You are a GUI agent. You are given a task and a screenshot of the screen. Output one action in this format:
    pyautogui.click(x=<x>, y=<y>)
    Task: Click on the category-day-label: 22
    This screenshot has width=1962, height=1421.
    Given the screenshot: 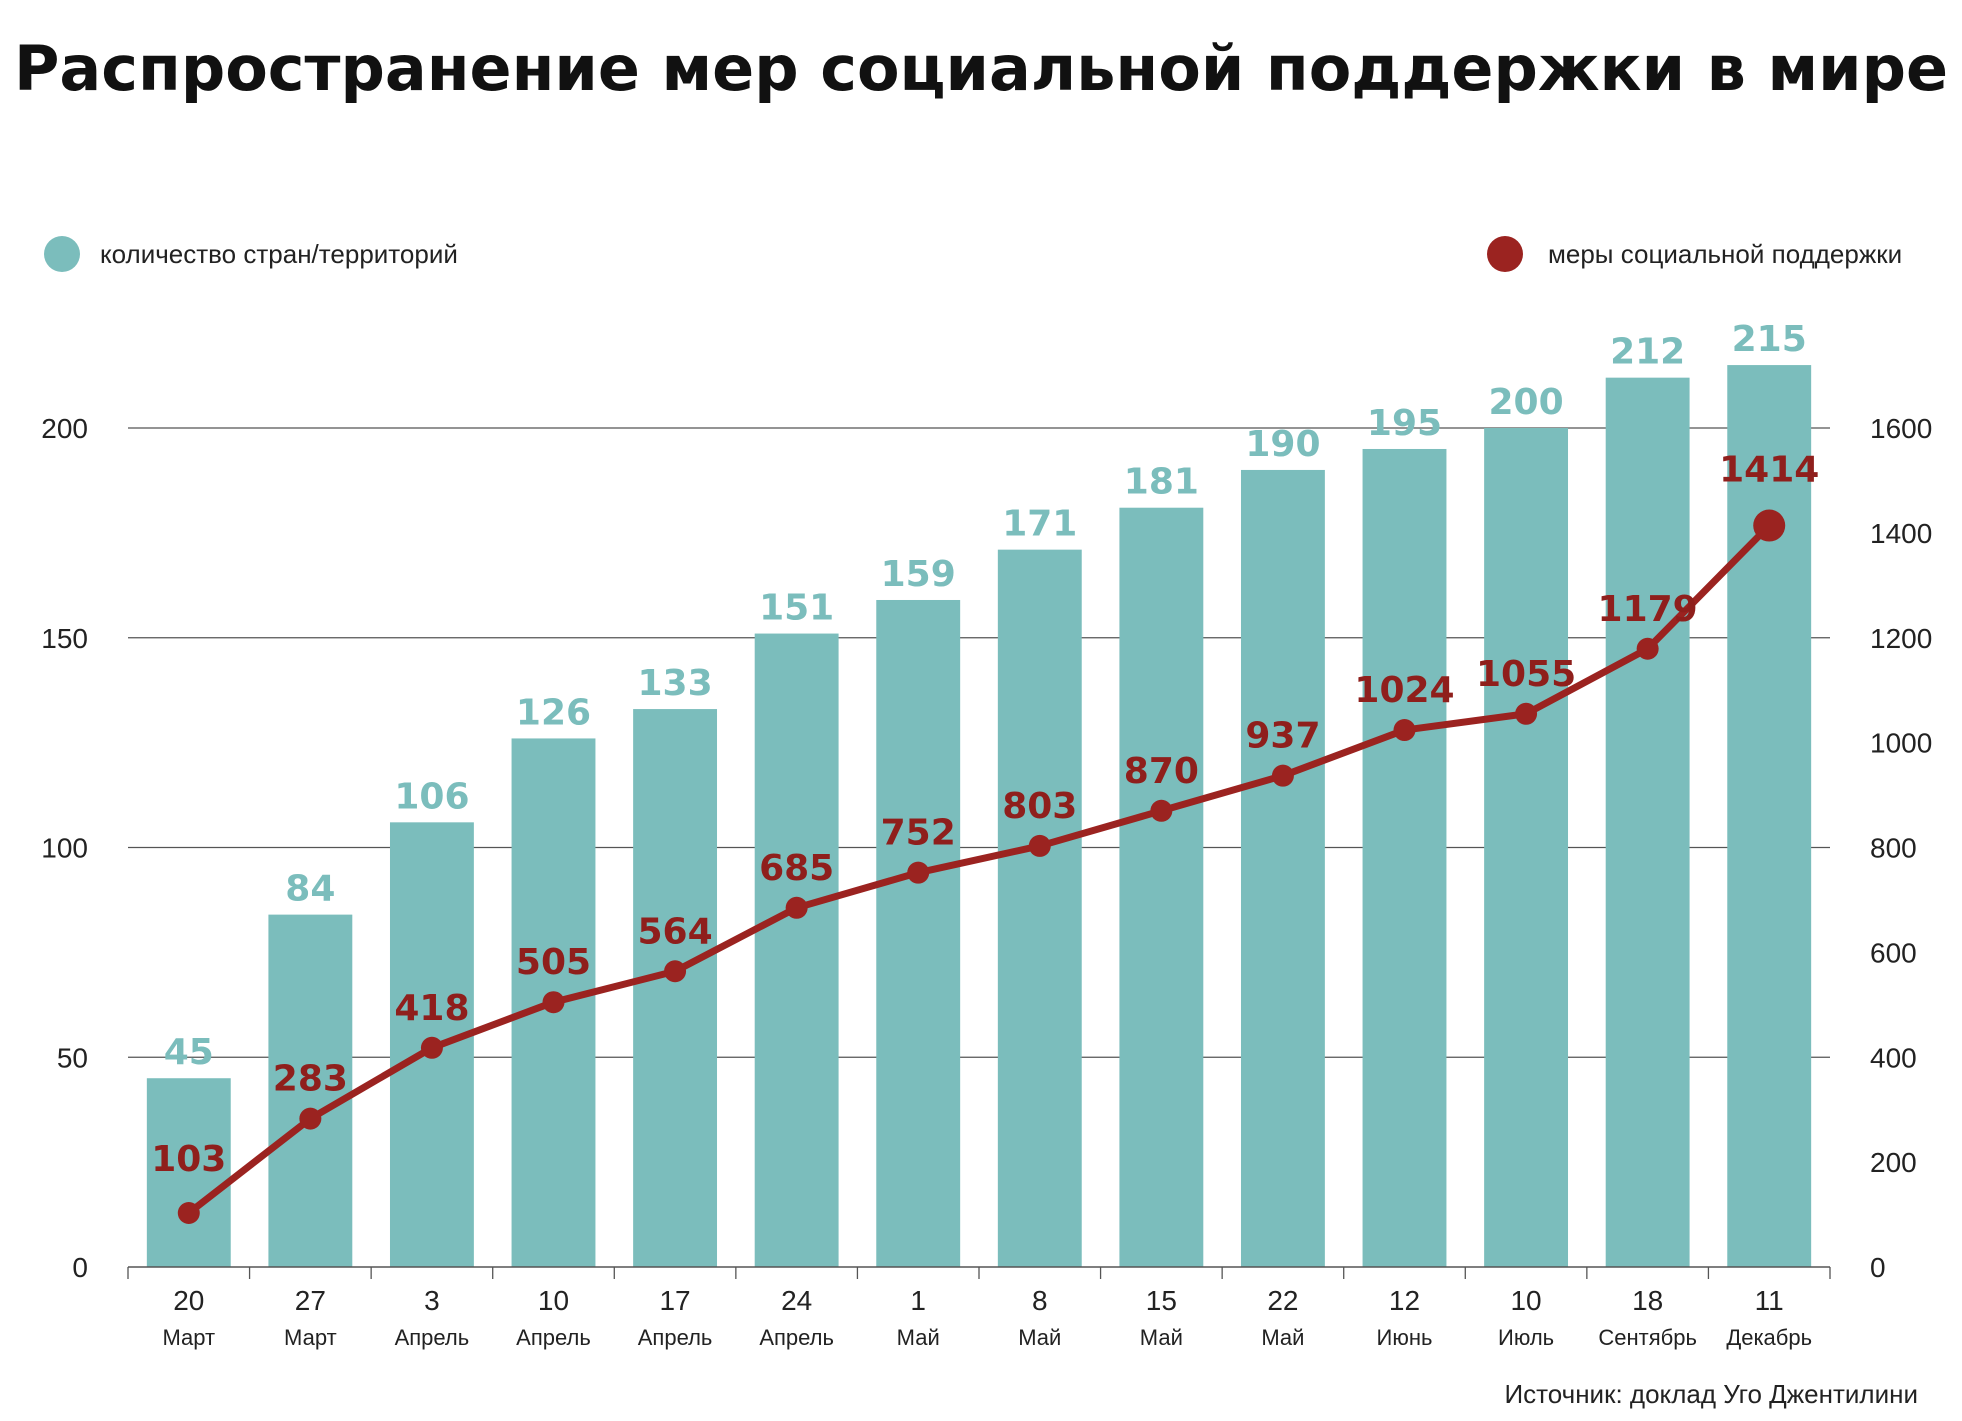 What is the action you would take?
    pyautogui.click(x=1282, y=1300)
    